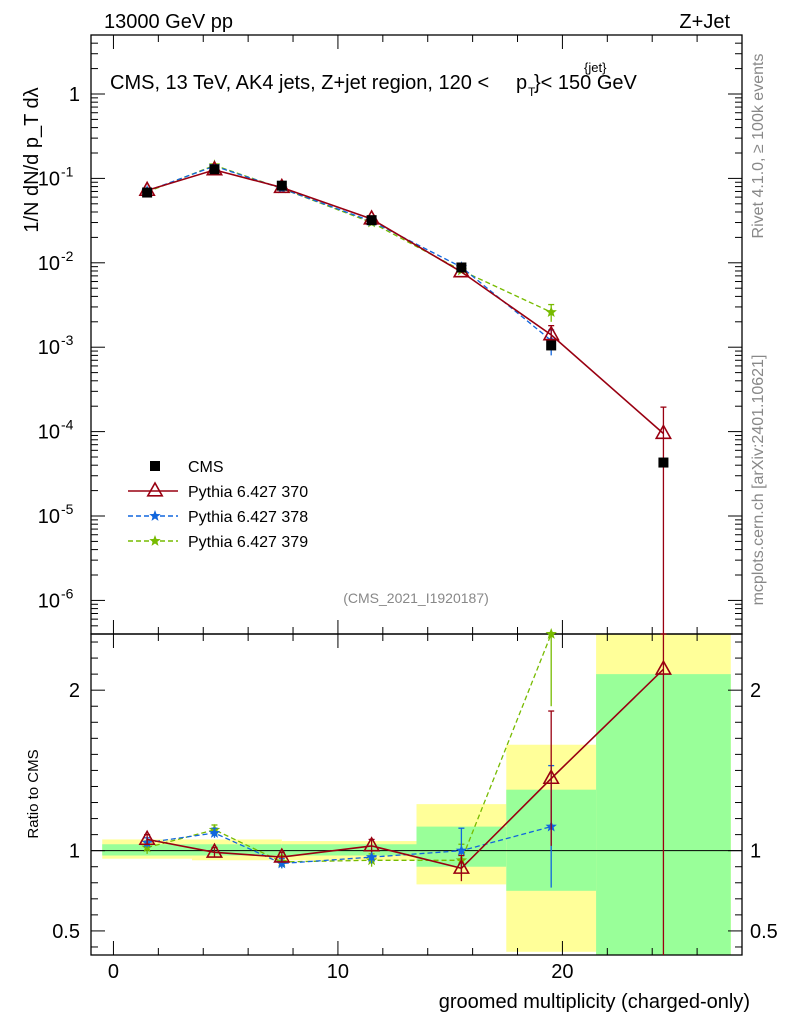 The height and width of the screenshot is (1024, 786). I want to click on ratio-y-tick-label-right: 1, so click(755, 852).